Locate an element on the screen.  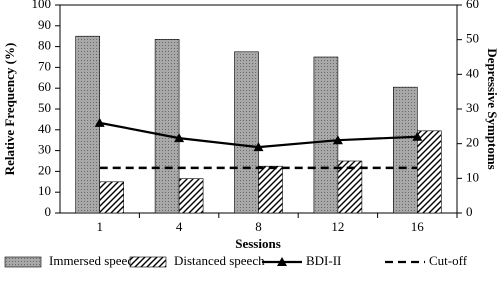
legend-label: Immersed speech is located at coordinates (94, 260).